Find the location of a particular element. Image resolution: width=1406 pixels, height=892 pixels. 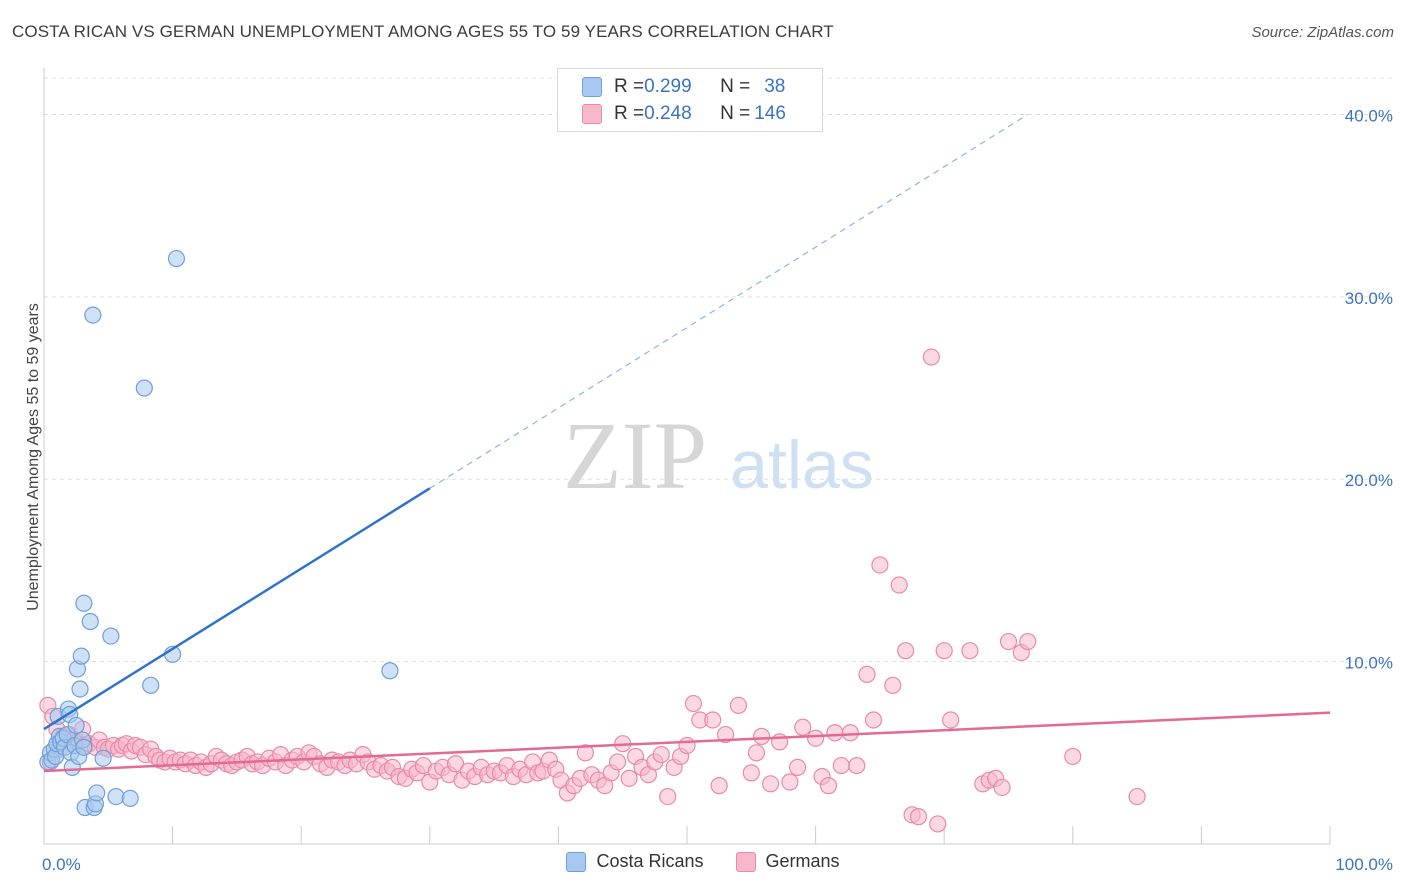

y-tick-label: 20.0% is located at coordinates (1369, 480).